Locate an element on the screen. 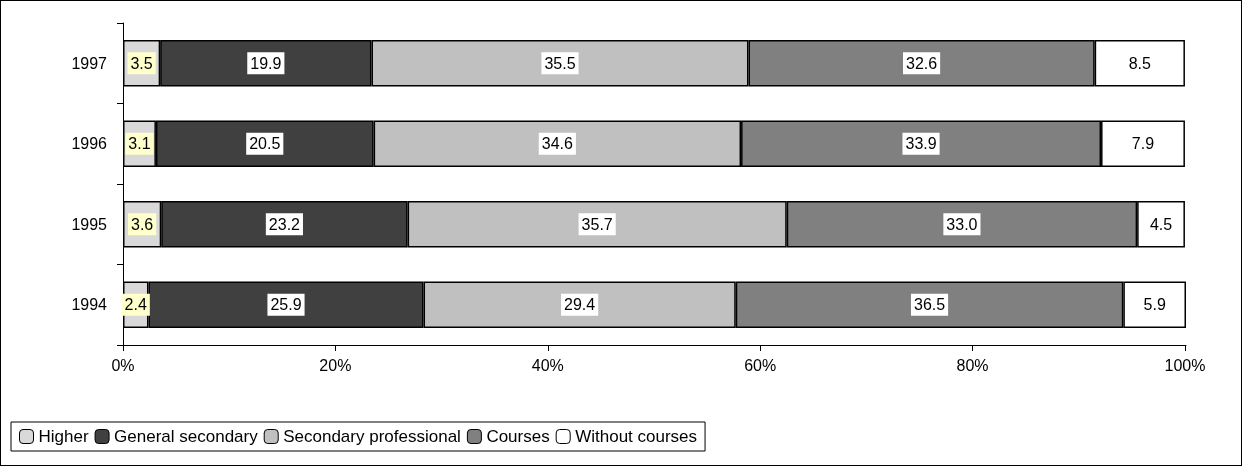 The height and width of the screenshot is (466, 1242). data-label: 29.4 is located at coordinates (580, 305).